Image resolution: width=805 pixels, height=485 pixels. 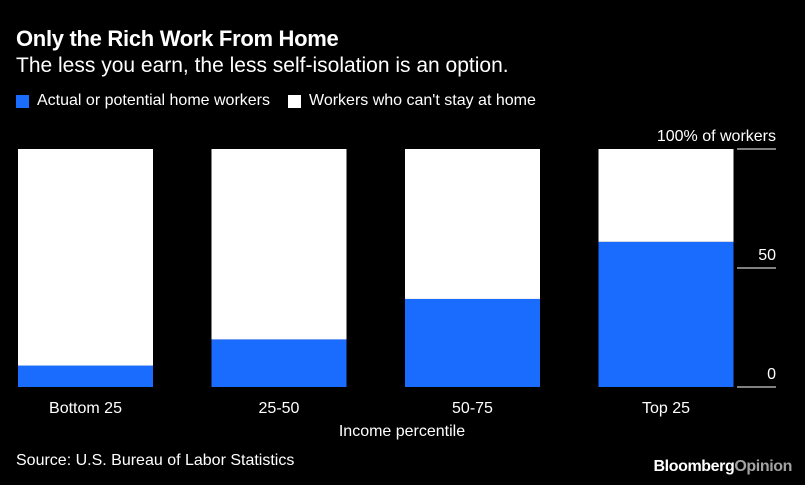 What do you see at coordinates (279, 408) in the screenshot?
I see `x-tick-label-25-50: 25-50` at bounding box center [279, 408].